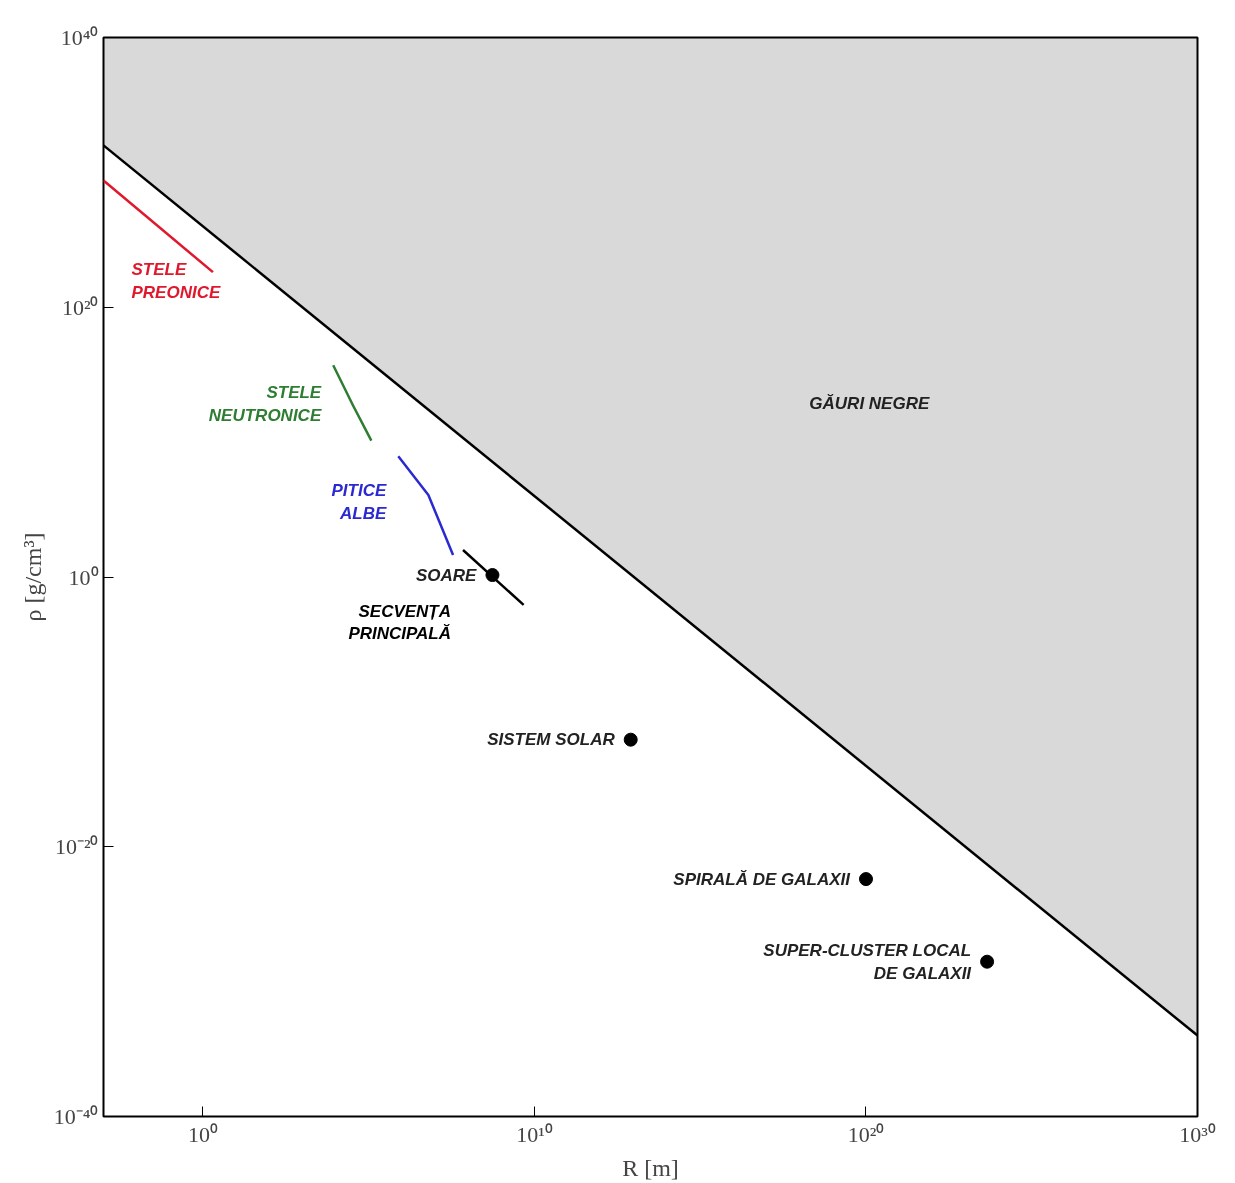 Image resolution: width=1235 pixels, height=1183 pixels. I want to click on y-tick-label: 10⁰, so click(83, 577).